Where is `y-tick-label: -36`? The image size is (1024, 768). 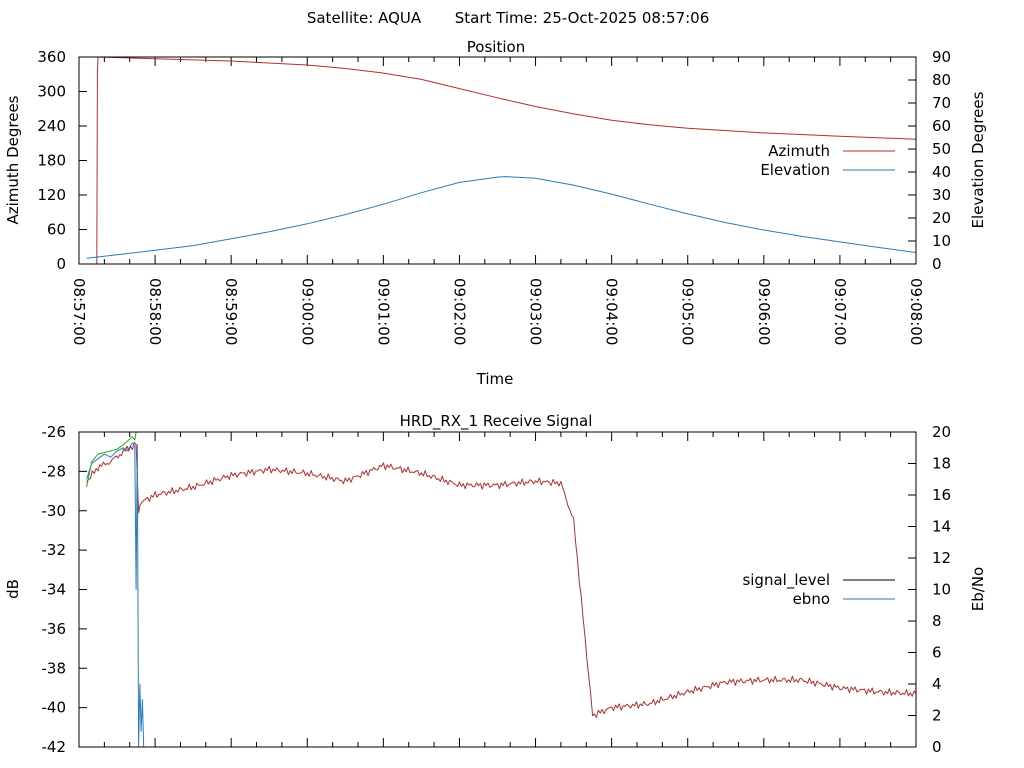 y-tick-label: -36 is located at coordinates (54, 629).